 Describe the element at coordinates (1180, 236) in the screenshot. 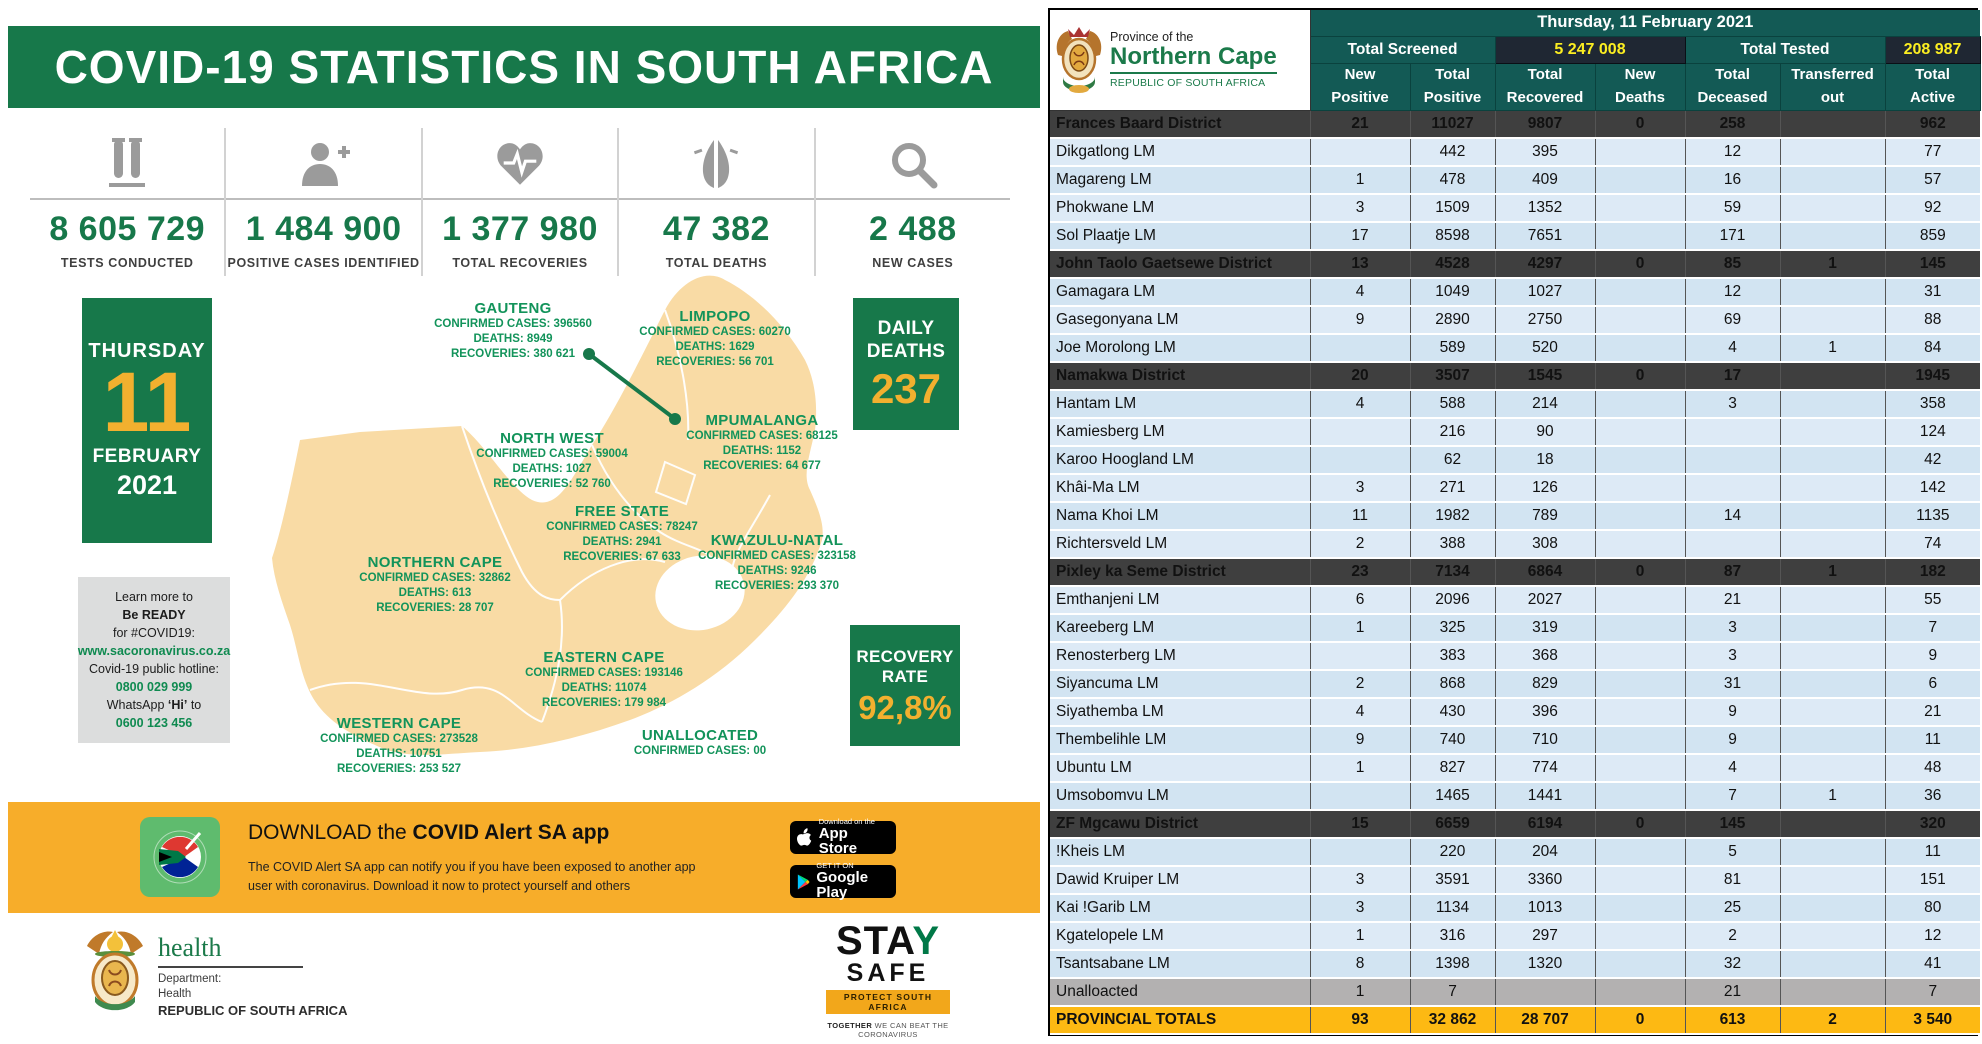

I see `row-name: Sol Plaatje LM` at that location.